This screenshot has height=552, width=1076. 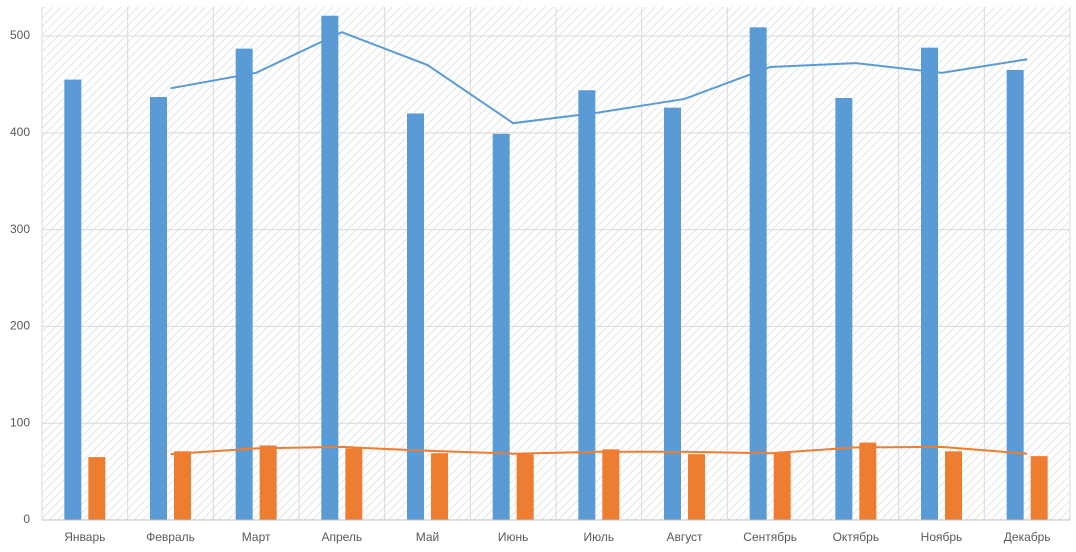 I want to click on x-tick-label: Март, so click(x=256, y=537).